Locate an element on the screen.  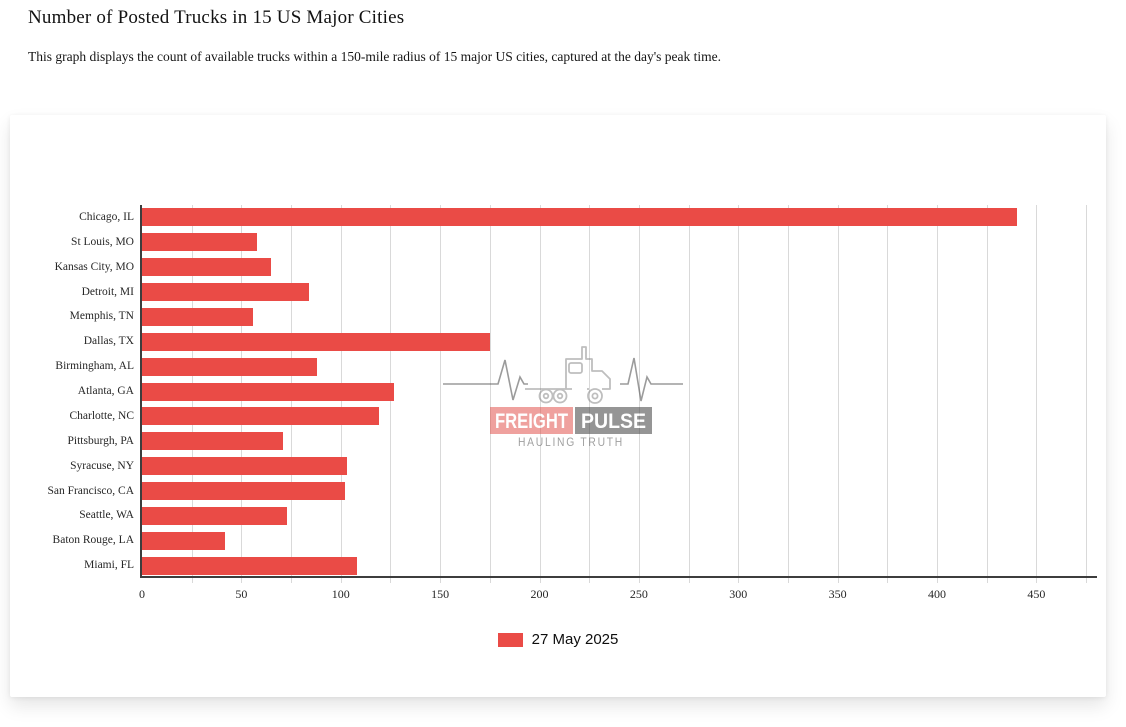
legend-swatch is located at coordinates (510, 640).